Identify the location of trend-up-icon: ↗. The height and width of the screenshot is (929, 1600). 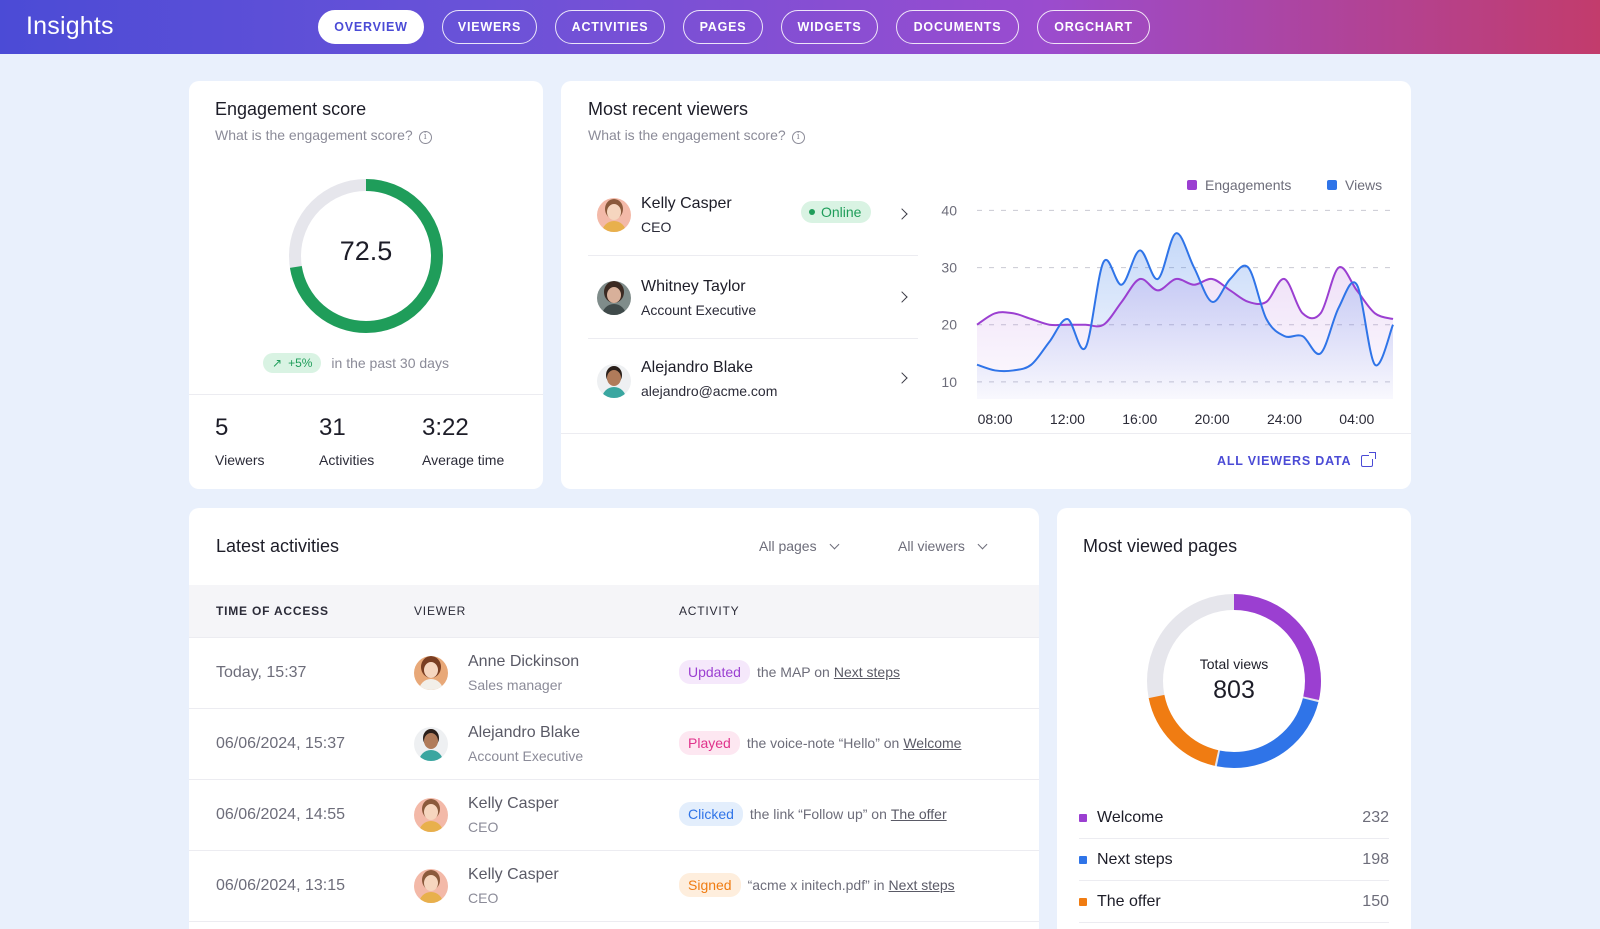
(277, 363).